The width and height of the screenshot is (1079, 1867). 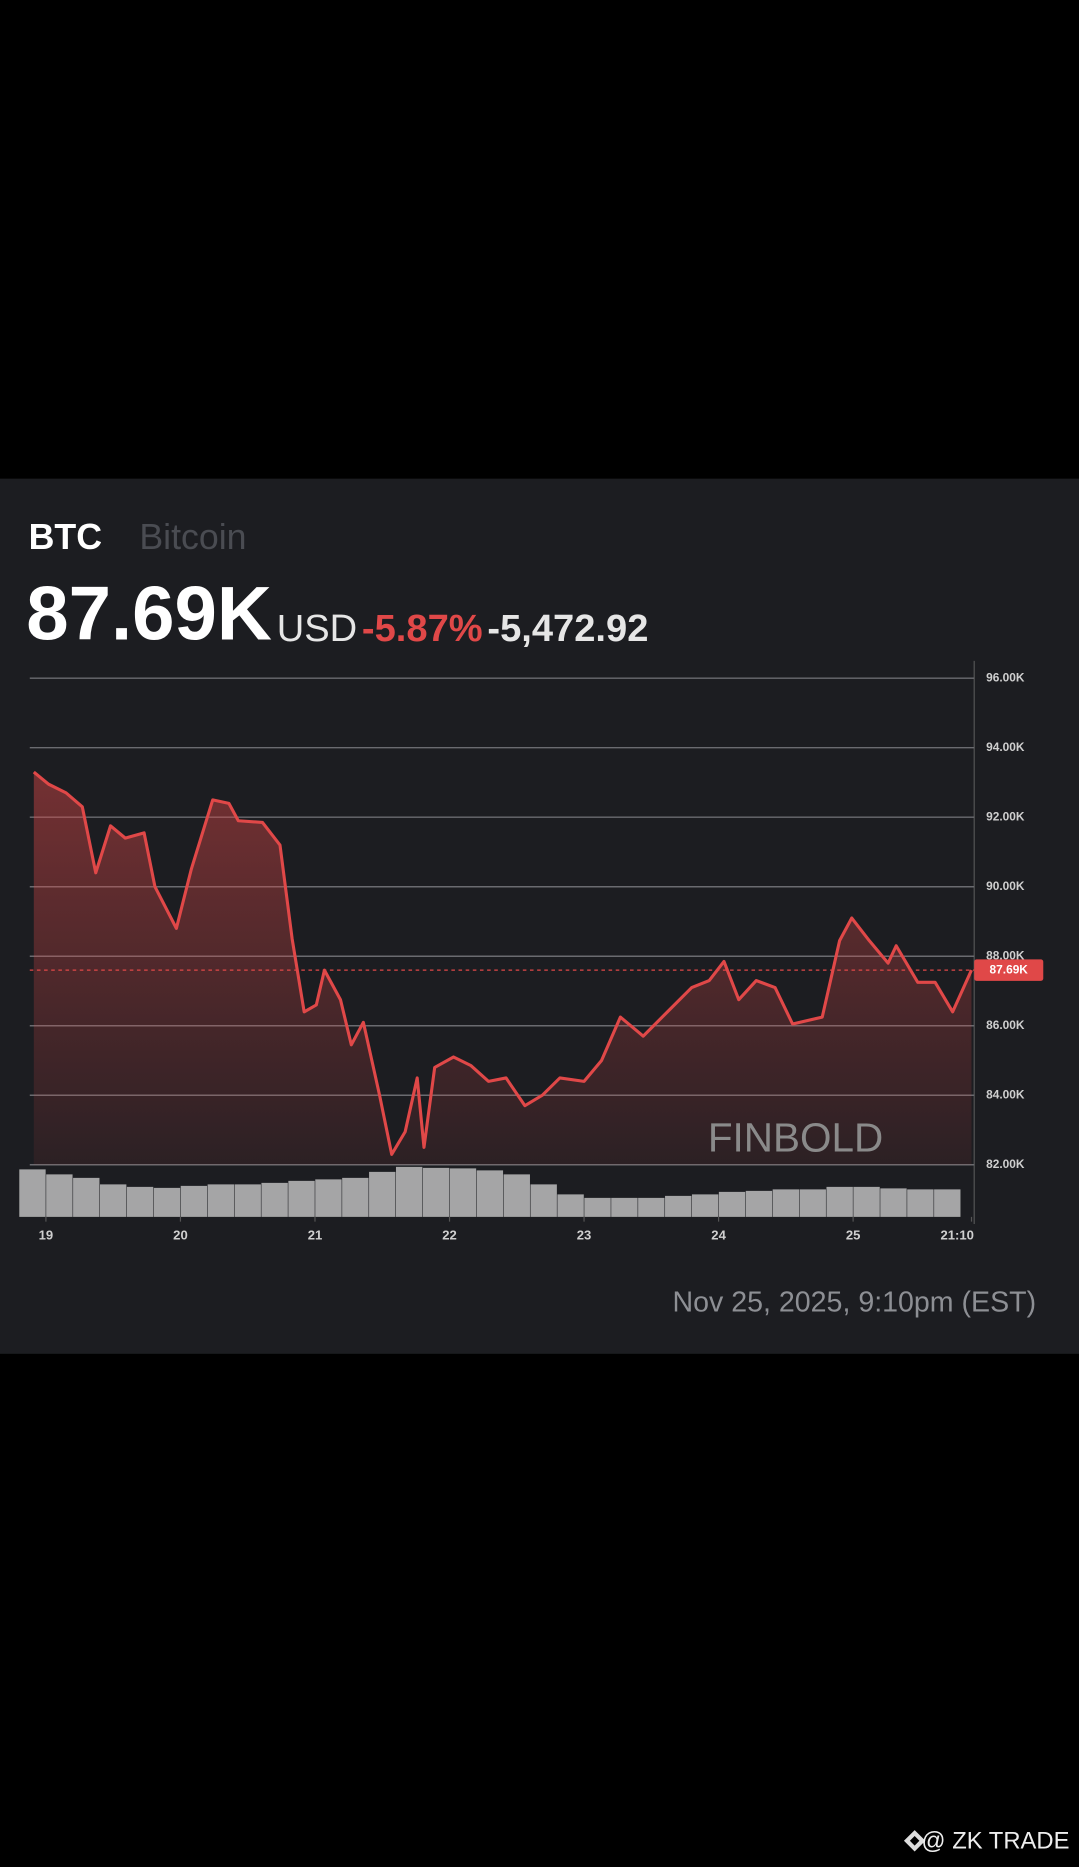 I want to click on currency: USD, so click(x=317, y=629).